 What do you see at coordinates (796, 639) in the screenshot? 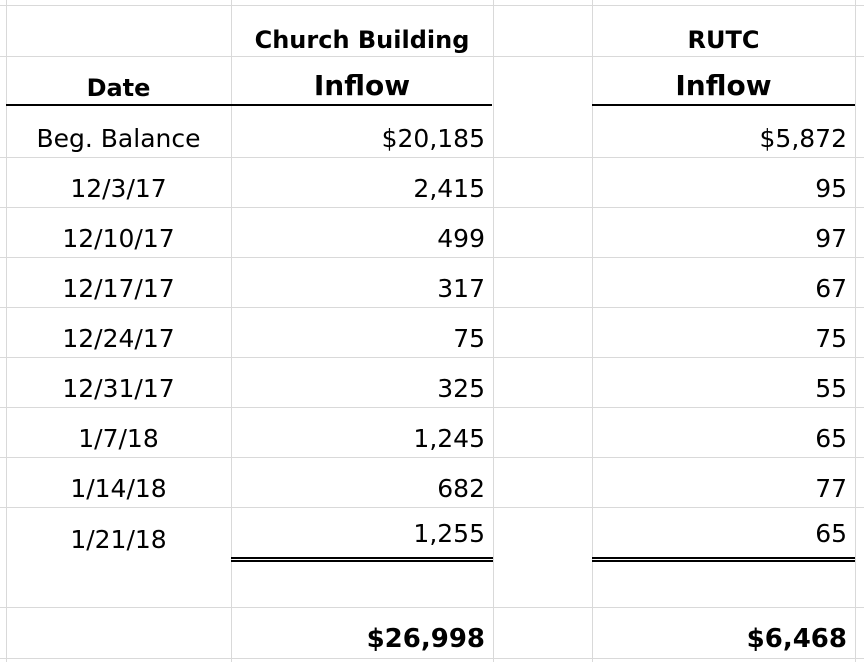
I see `rutc-total-cell: $6,468` at bounding box center [796, 639].